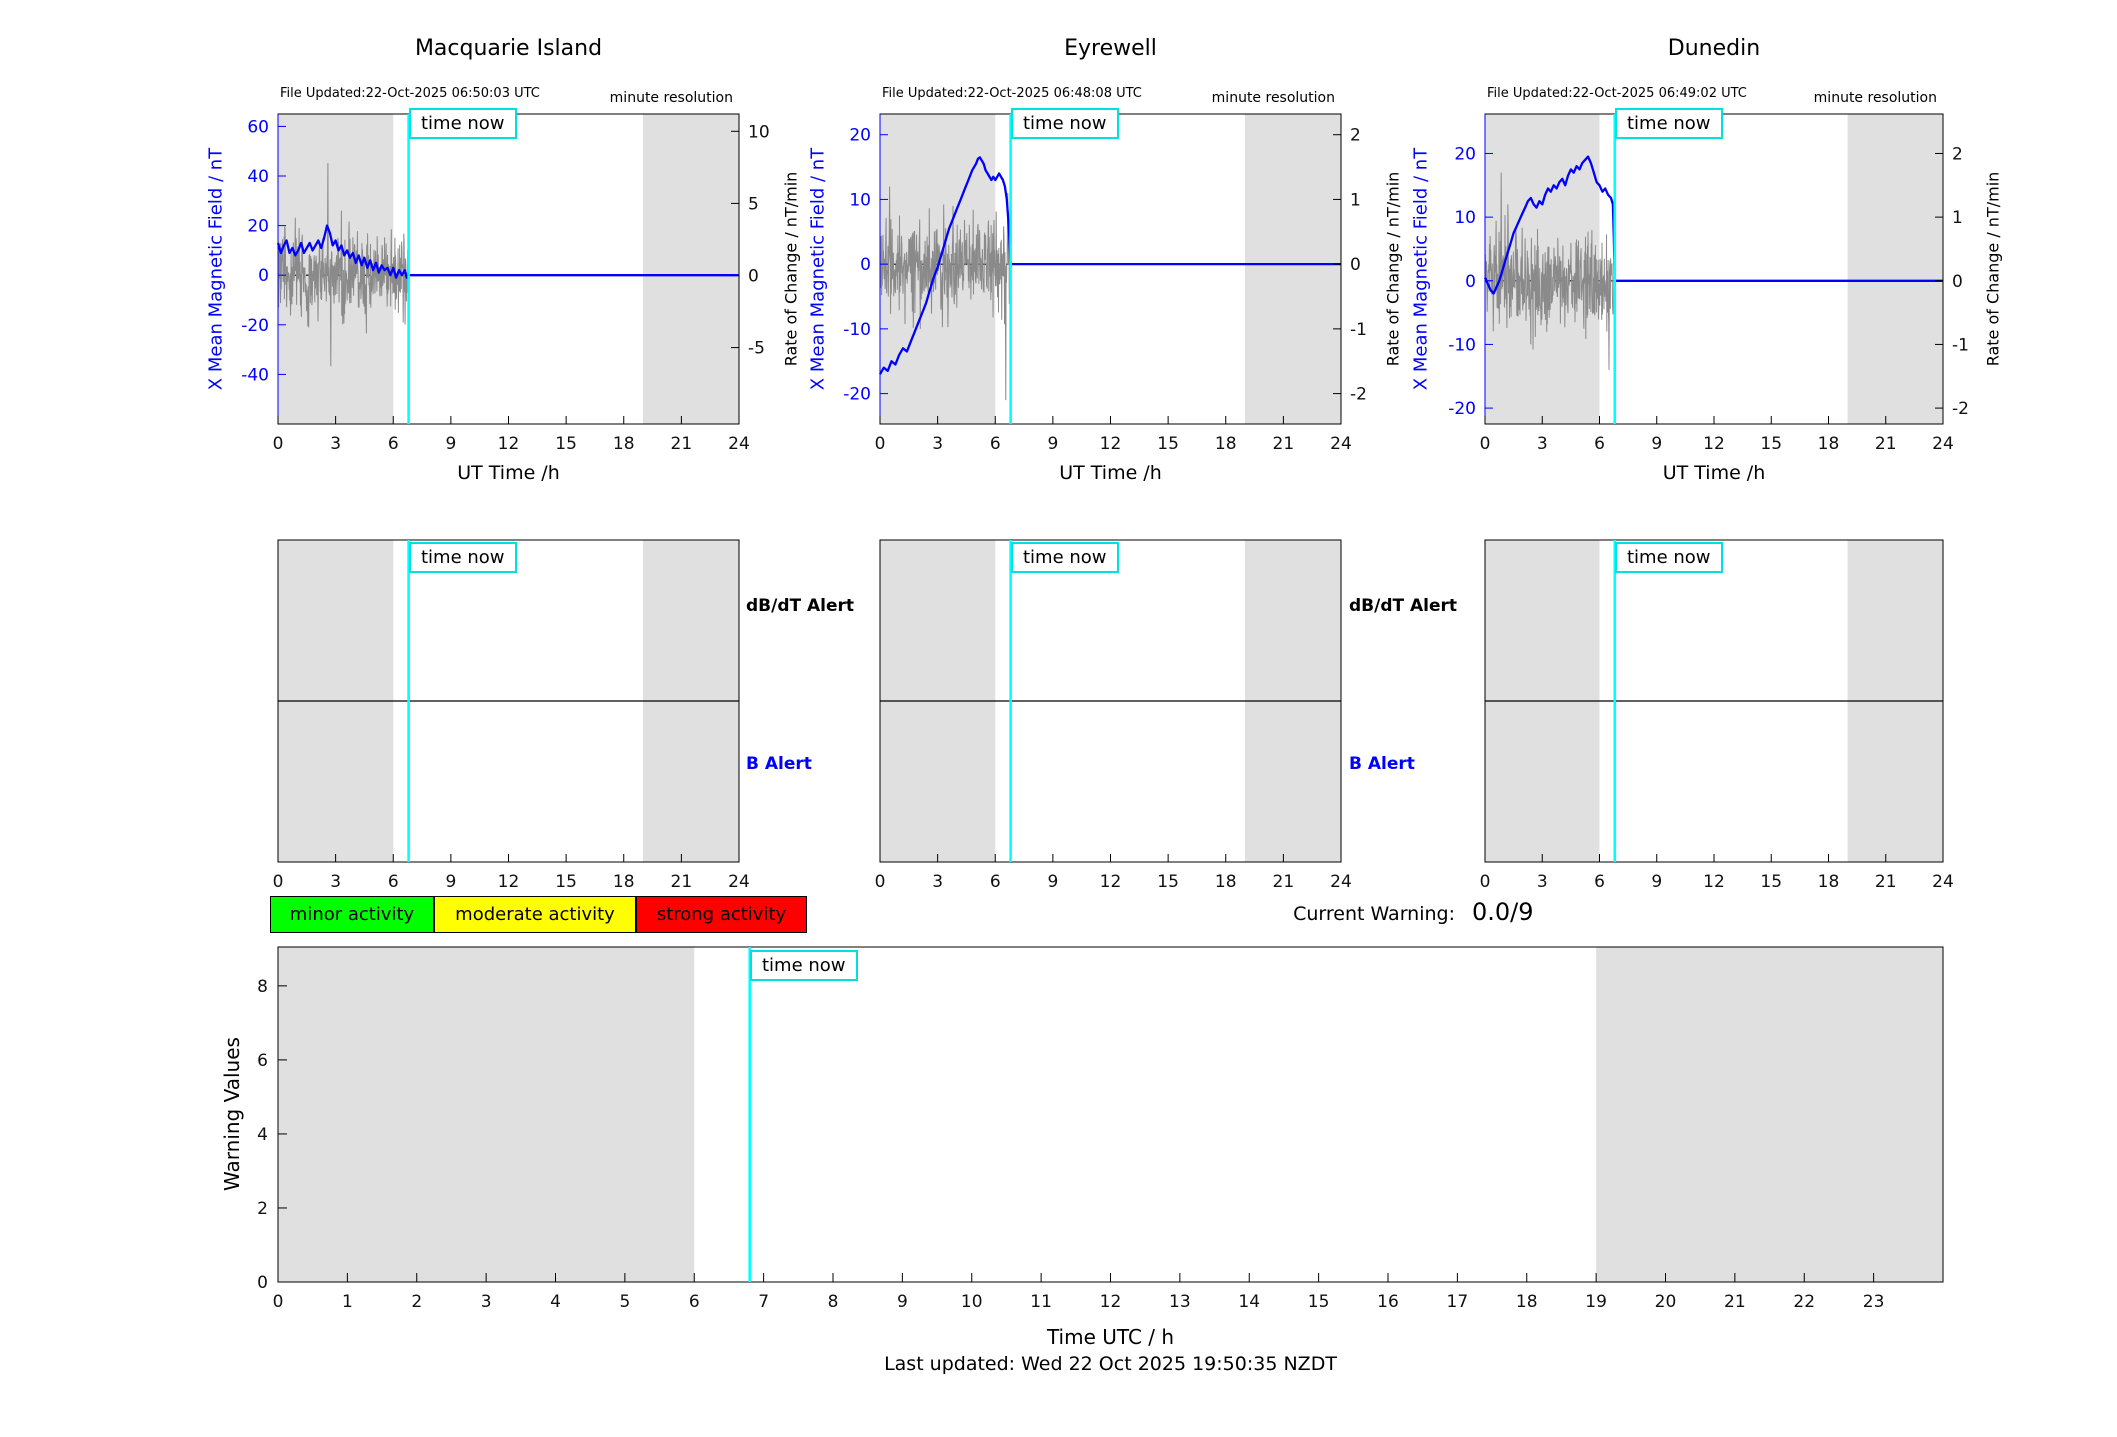  Describe the element at coordinates (1374, 914) in the screenshot. I see `current-warning-label: Current Warning:` at that location.